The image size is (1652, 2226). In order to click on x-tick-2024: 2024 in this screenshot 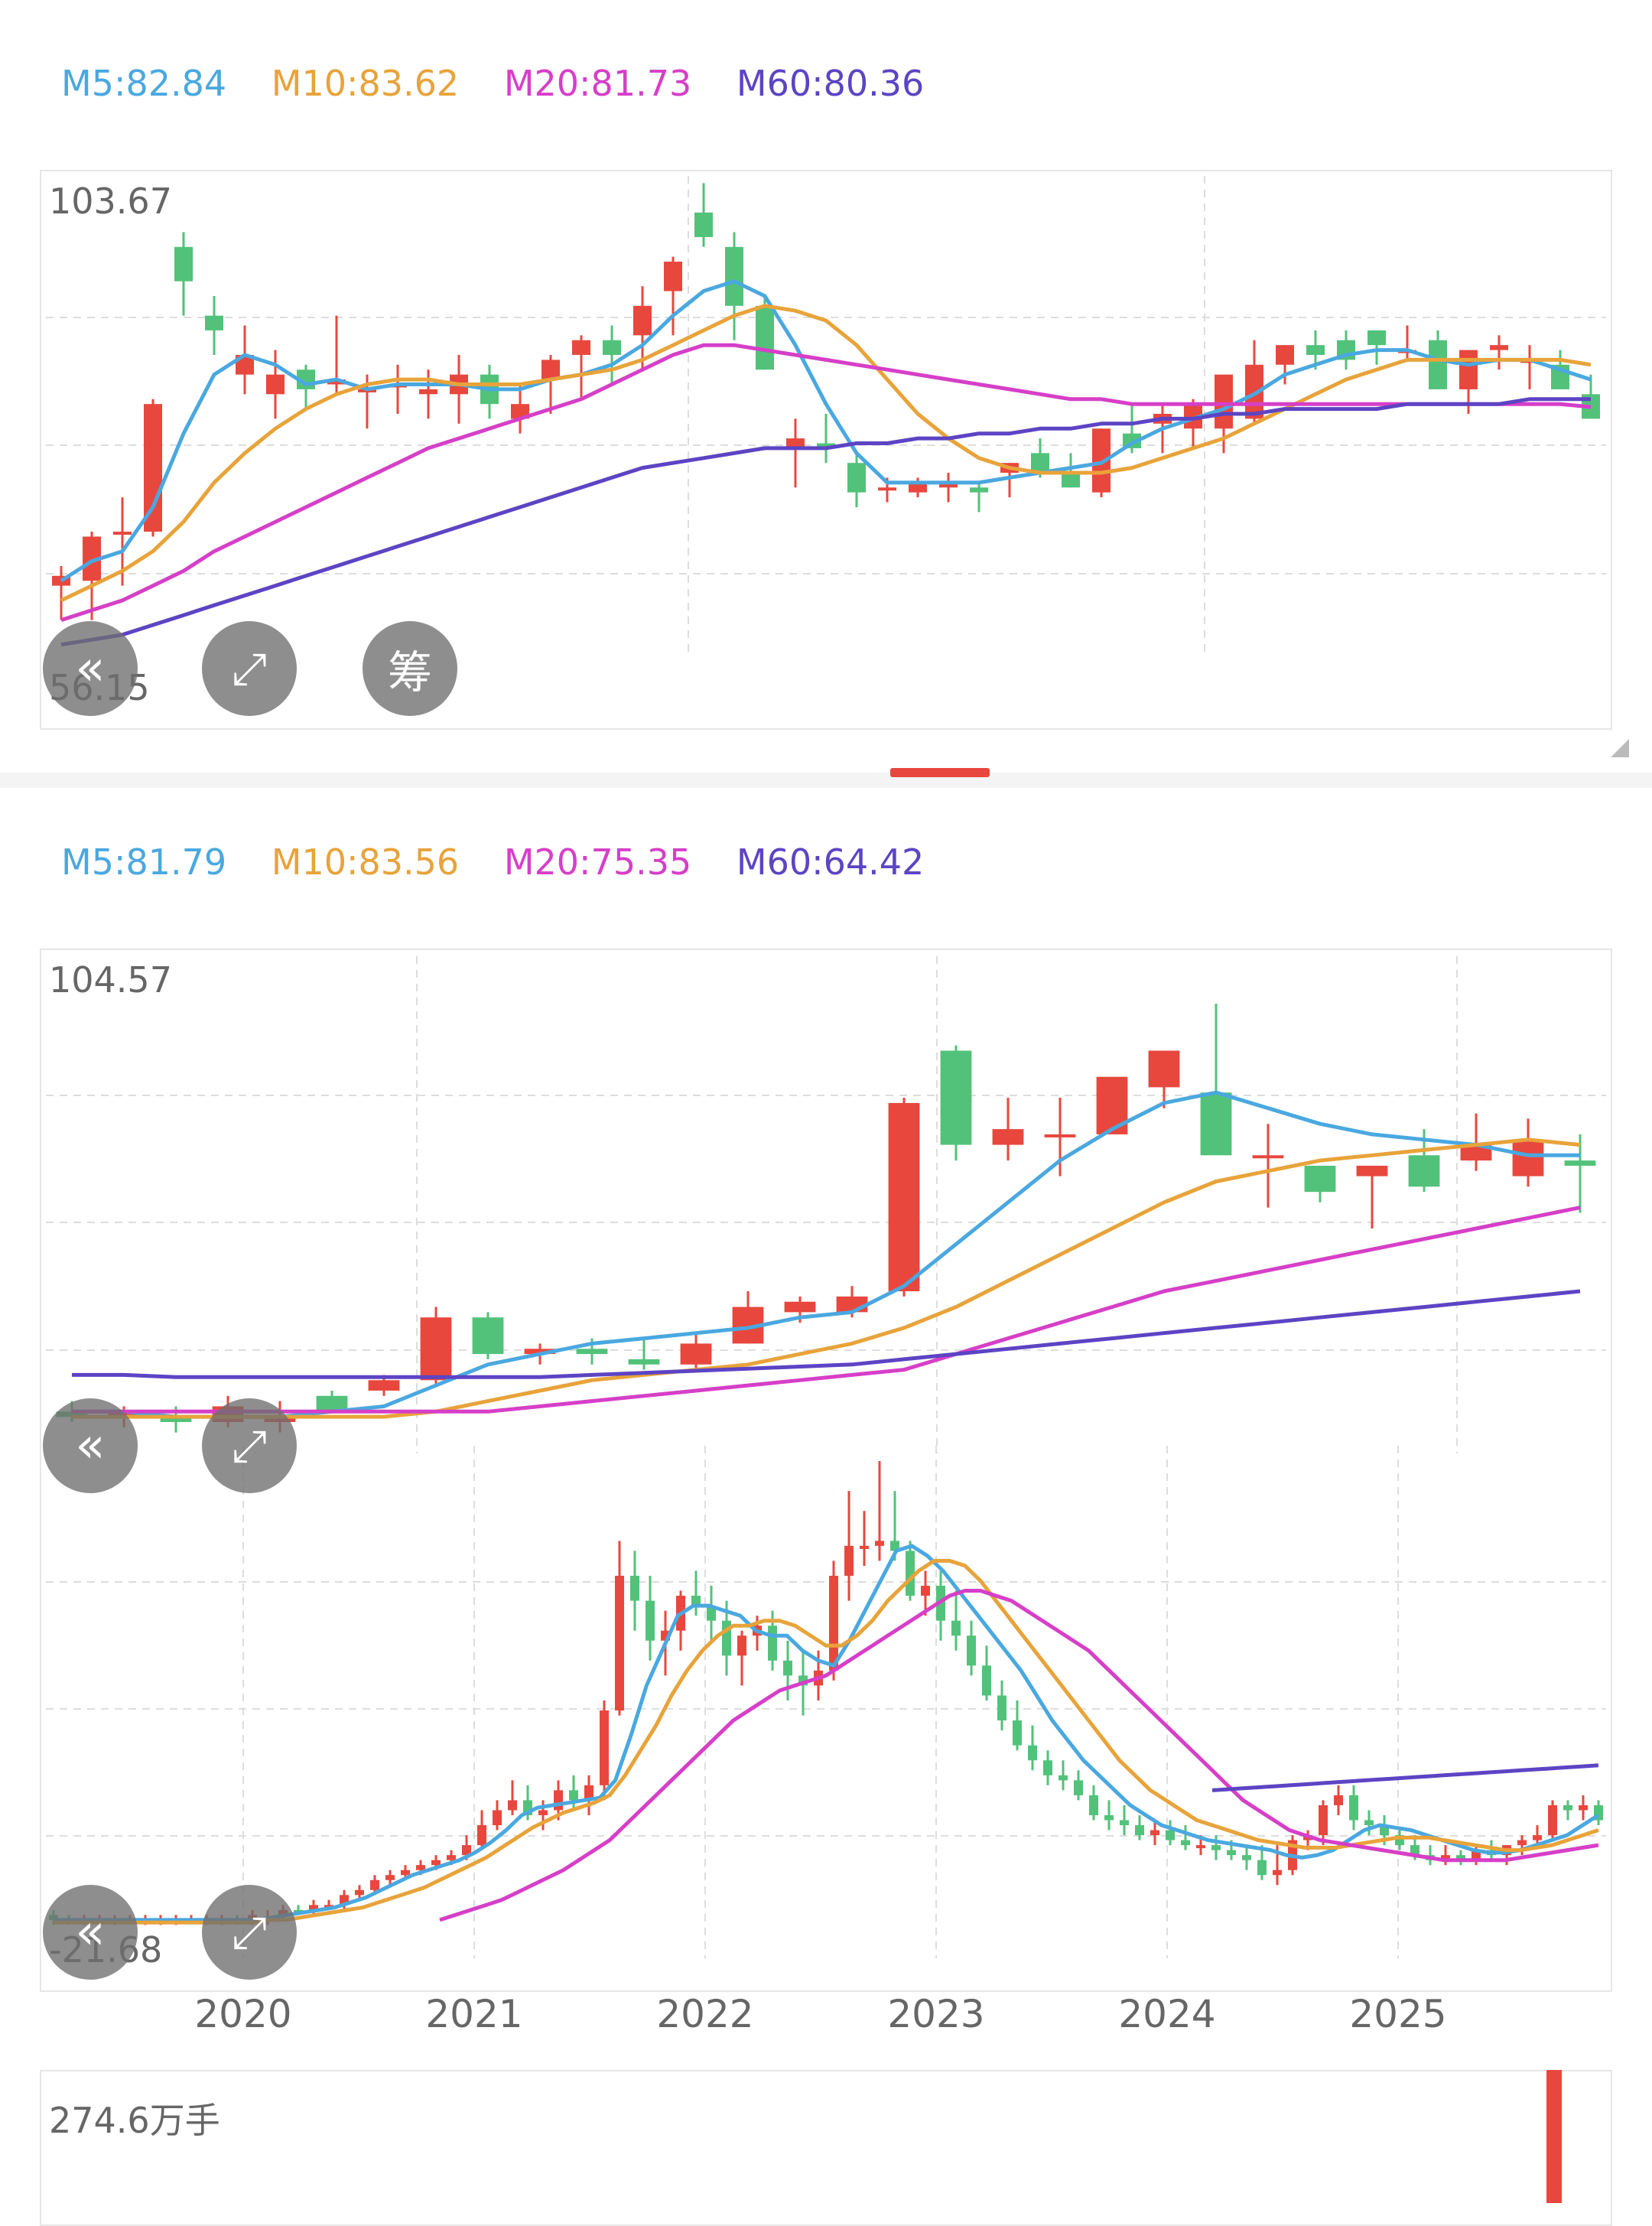, I will do `click(1167, 2014)`.